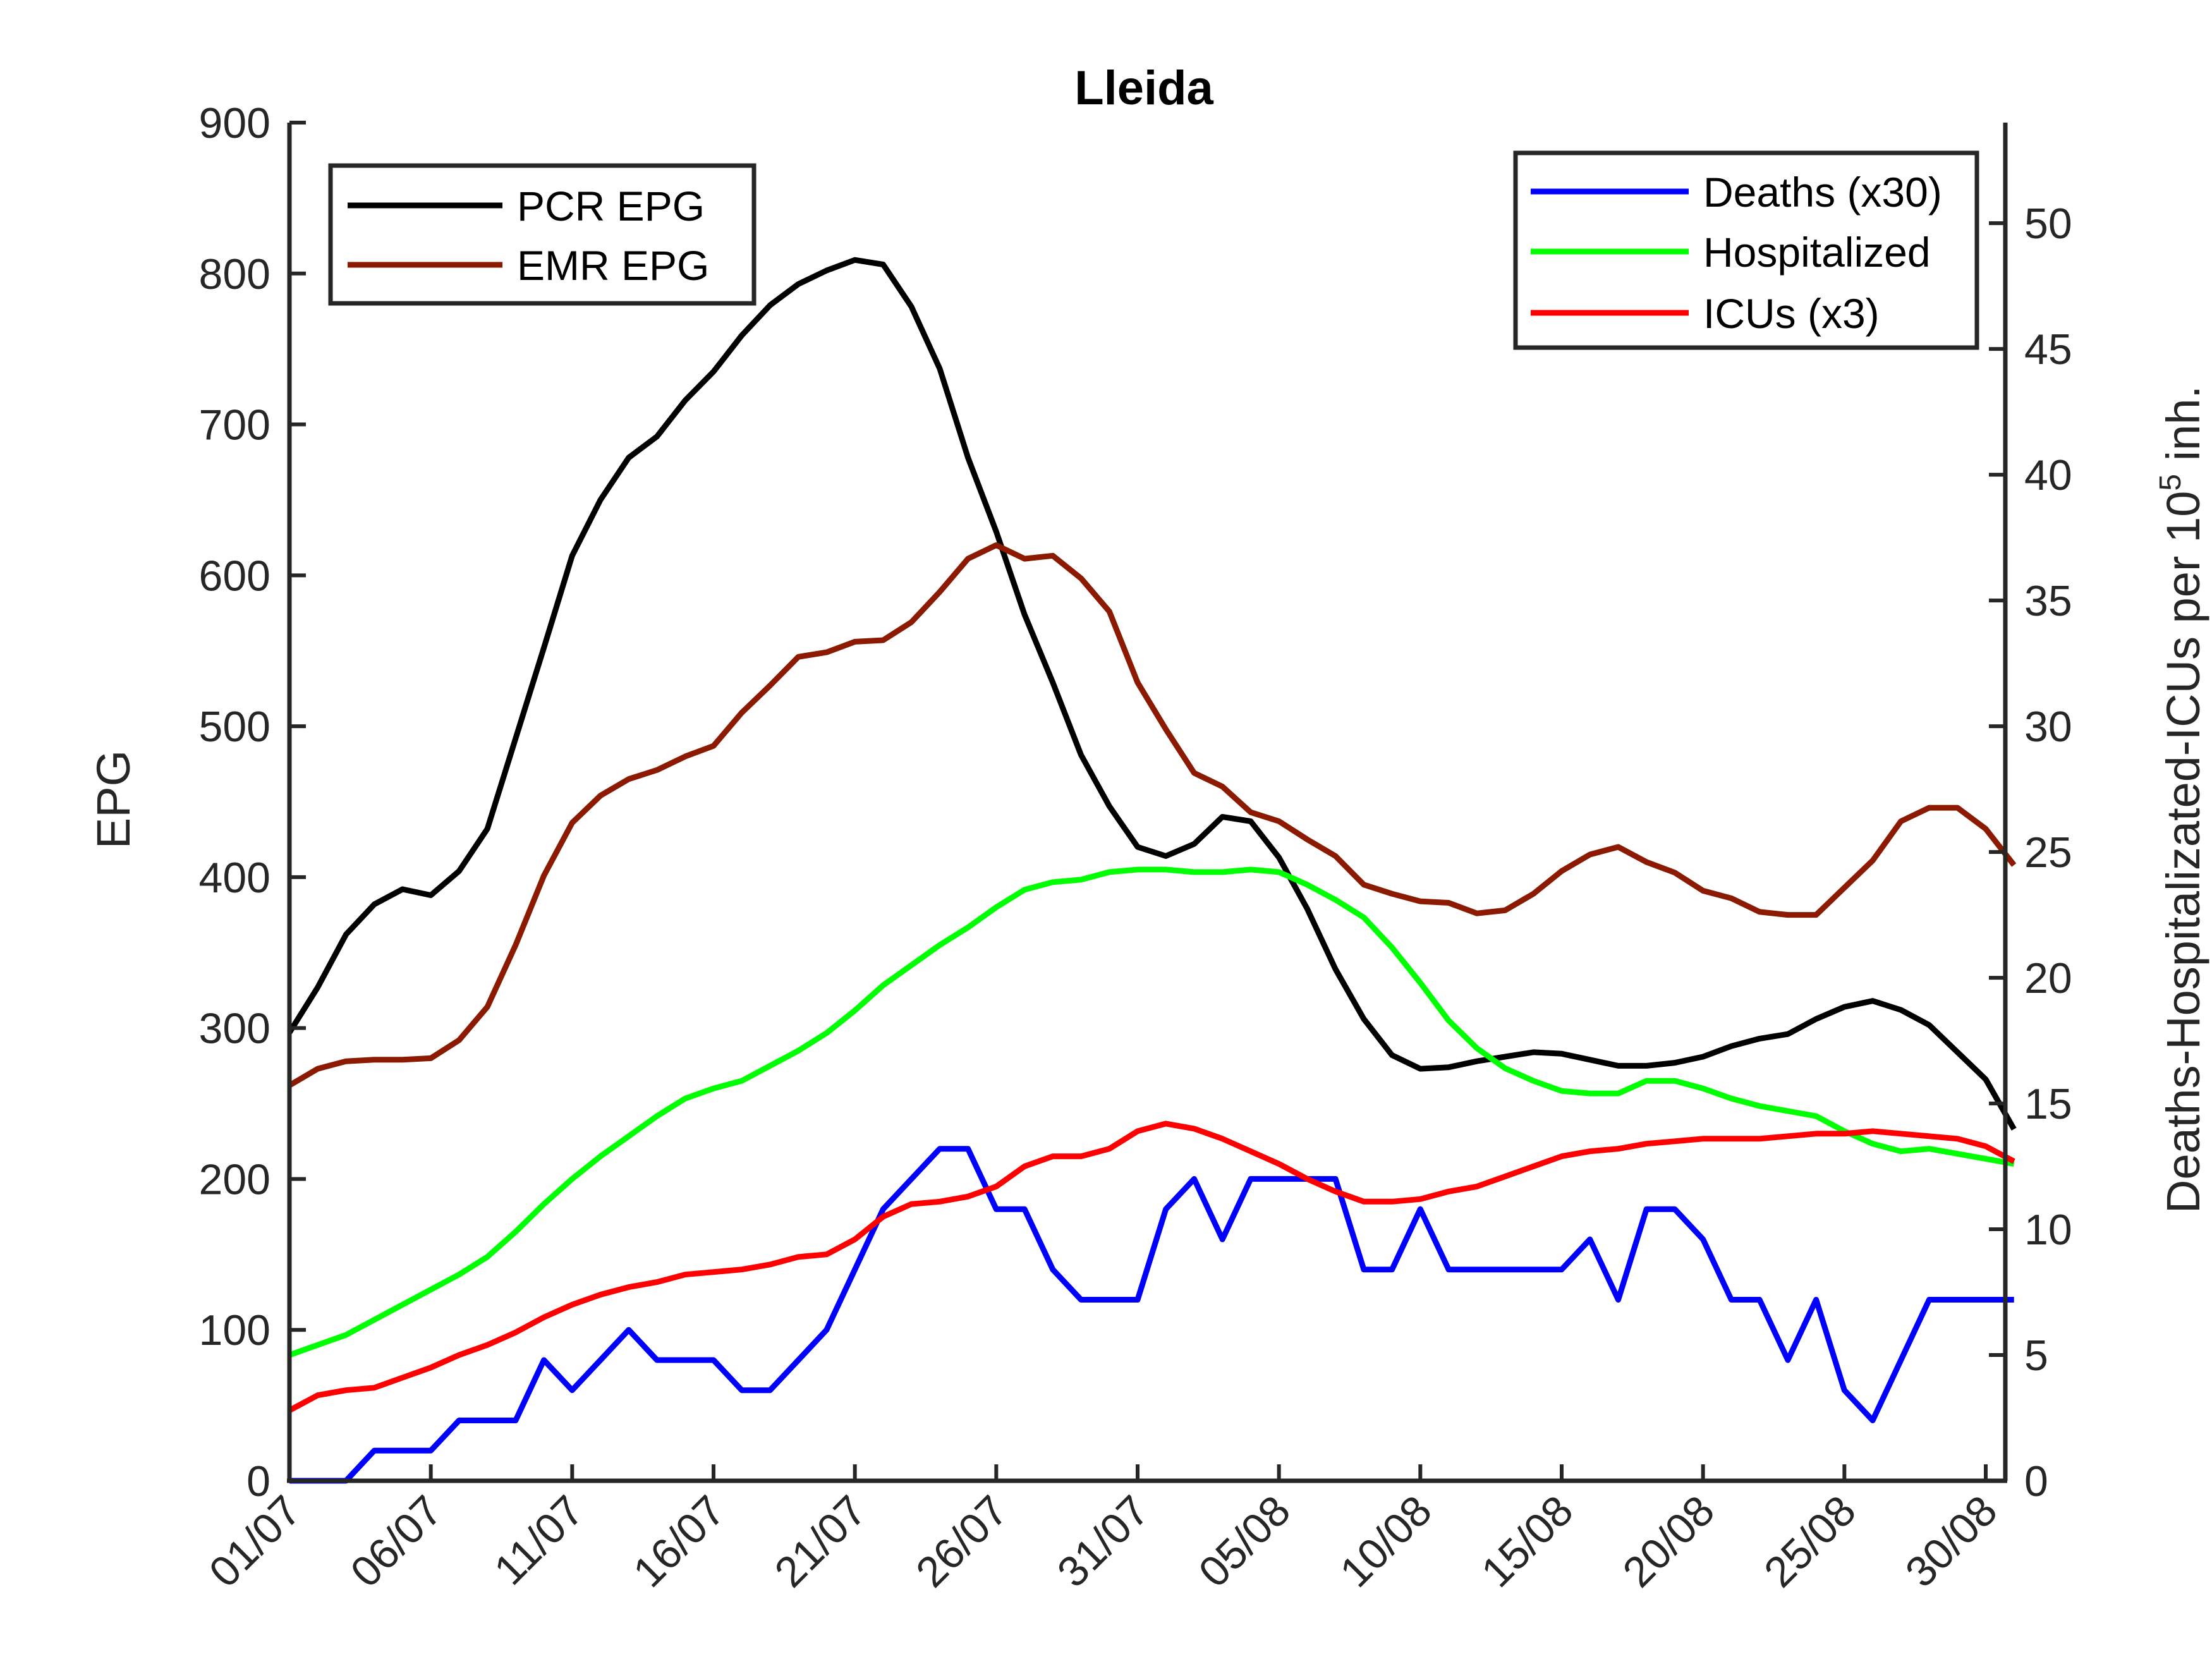 The height and width of the screenshot is (1659, 2212). I want to click on right-tick-label: 45, so click(2048, 349).